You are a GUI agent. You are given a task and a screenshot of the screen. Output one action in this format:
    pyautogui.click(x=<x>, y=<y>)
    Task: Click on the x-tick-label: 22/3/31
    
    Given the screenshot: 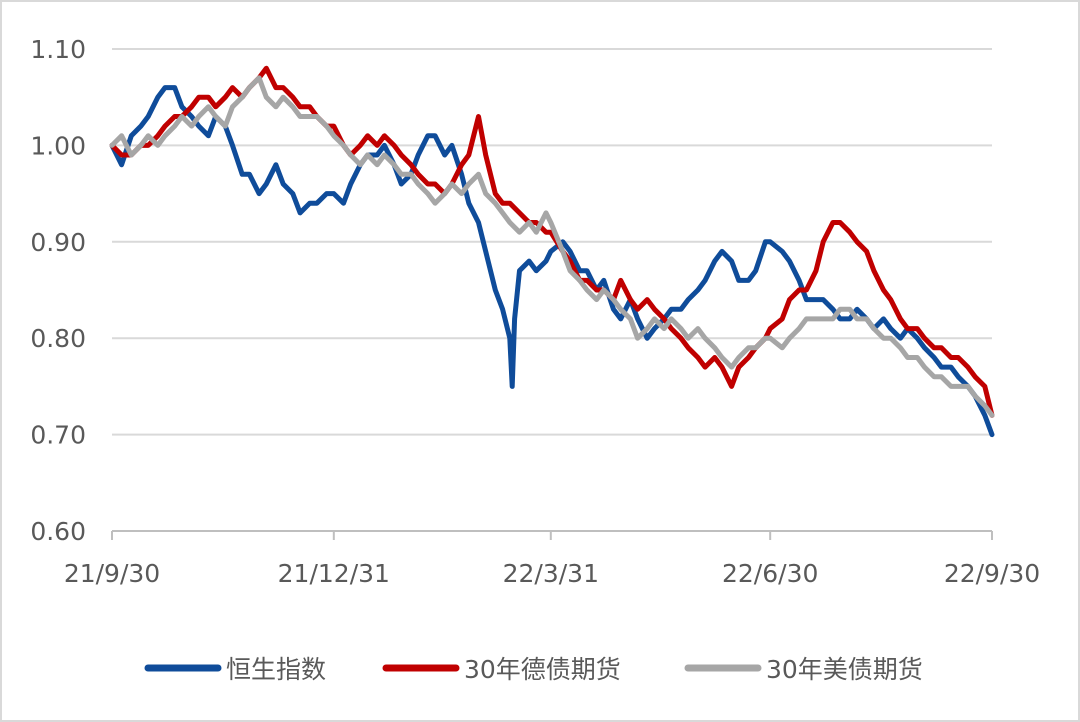 What is the action you would take?
    pyautogui.click(x=551, y=573)
    